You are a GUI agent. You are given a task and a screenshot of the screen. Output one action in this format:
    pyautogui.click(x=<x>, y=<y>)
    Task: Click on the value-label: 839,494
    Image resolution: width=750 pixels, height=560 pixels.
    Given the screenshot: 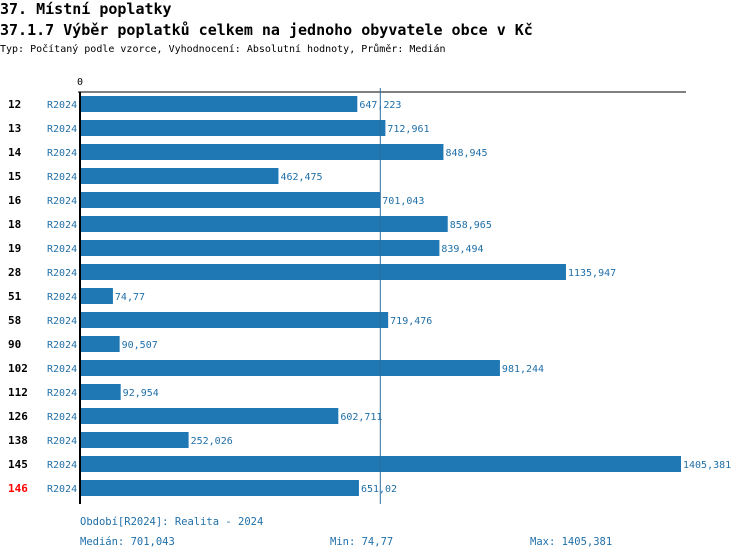 What is the action you would take?
    pyautogui.click(x=462, y=249)
    